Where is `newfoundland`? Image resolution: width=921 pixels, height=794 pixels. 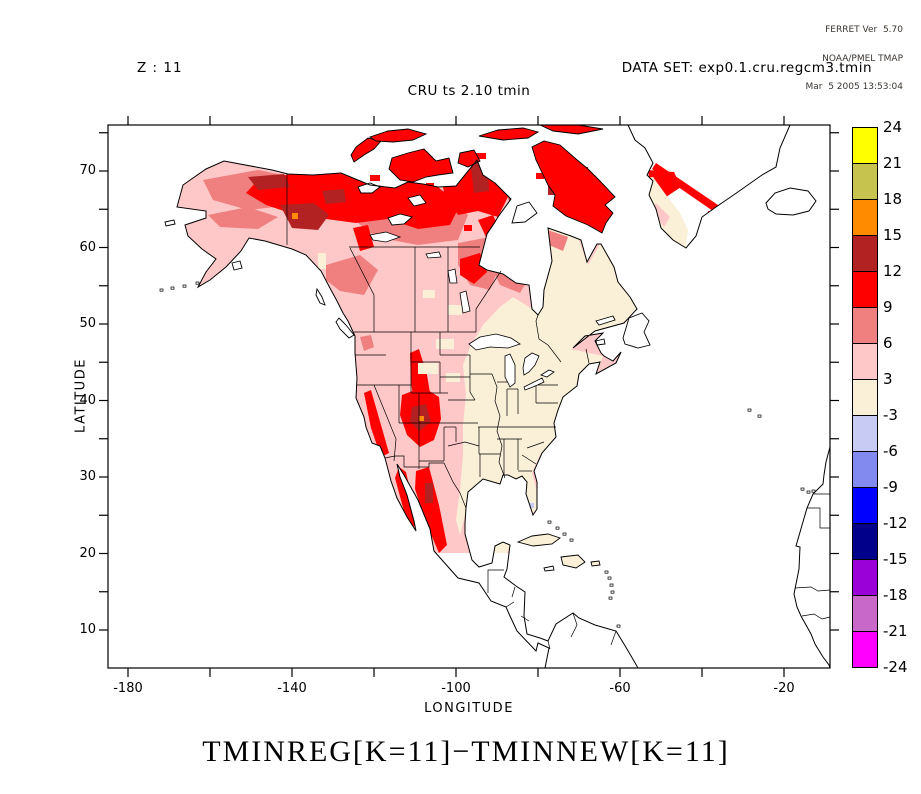 newfoundland is located at coordinates (636, 330).